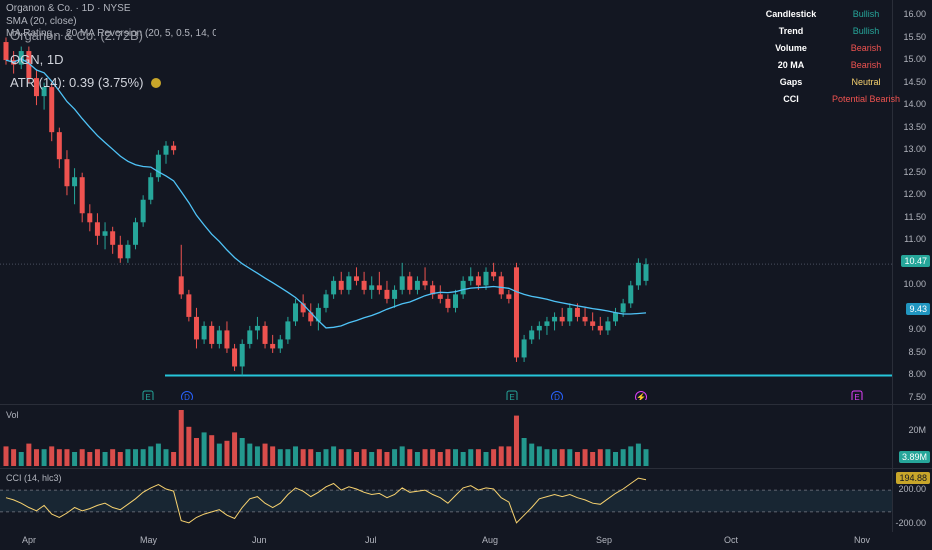  What do you see at coordinates (914, 171) in the screenshot?
I see `price-axis-tick: 12.50` at bounding box center [914, 171].